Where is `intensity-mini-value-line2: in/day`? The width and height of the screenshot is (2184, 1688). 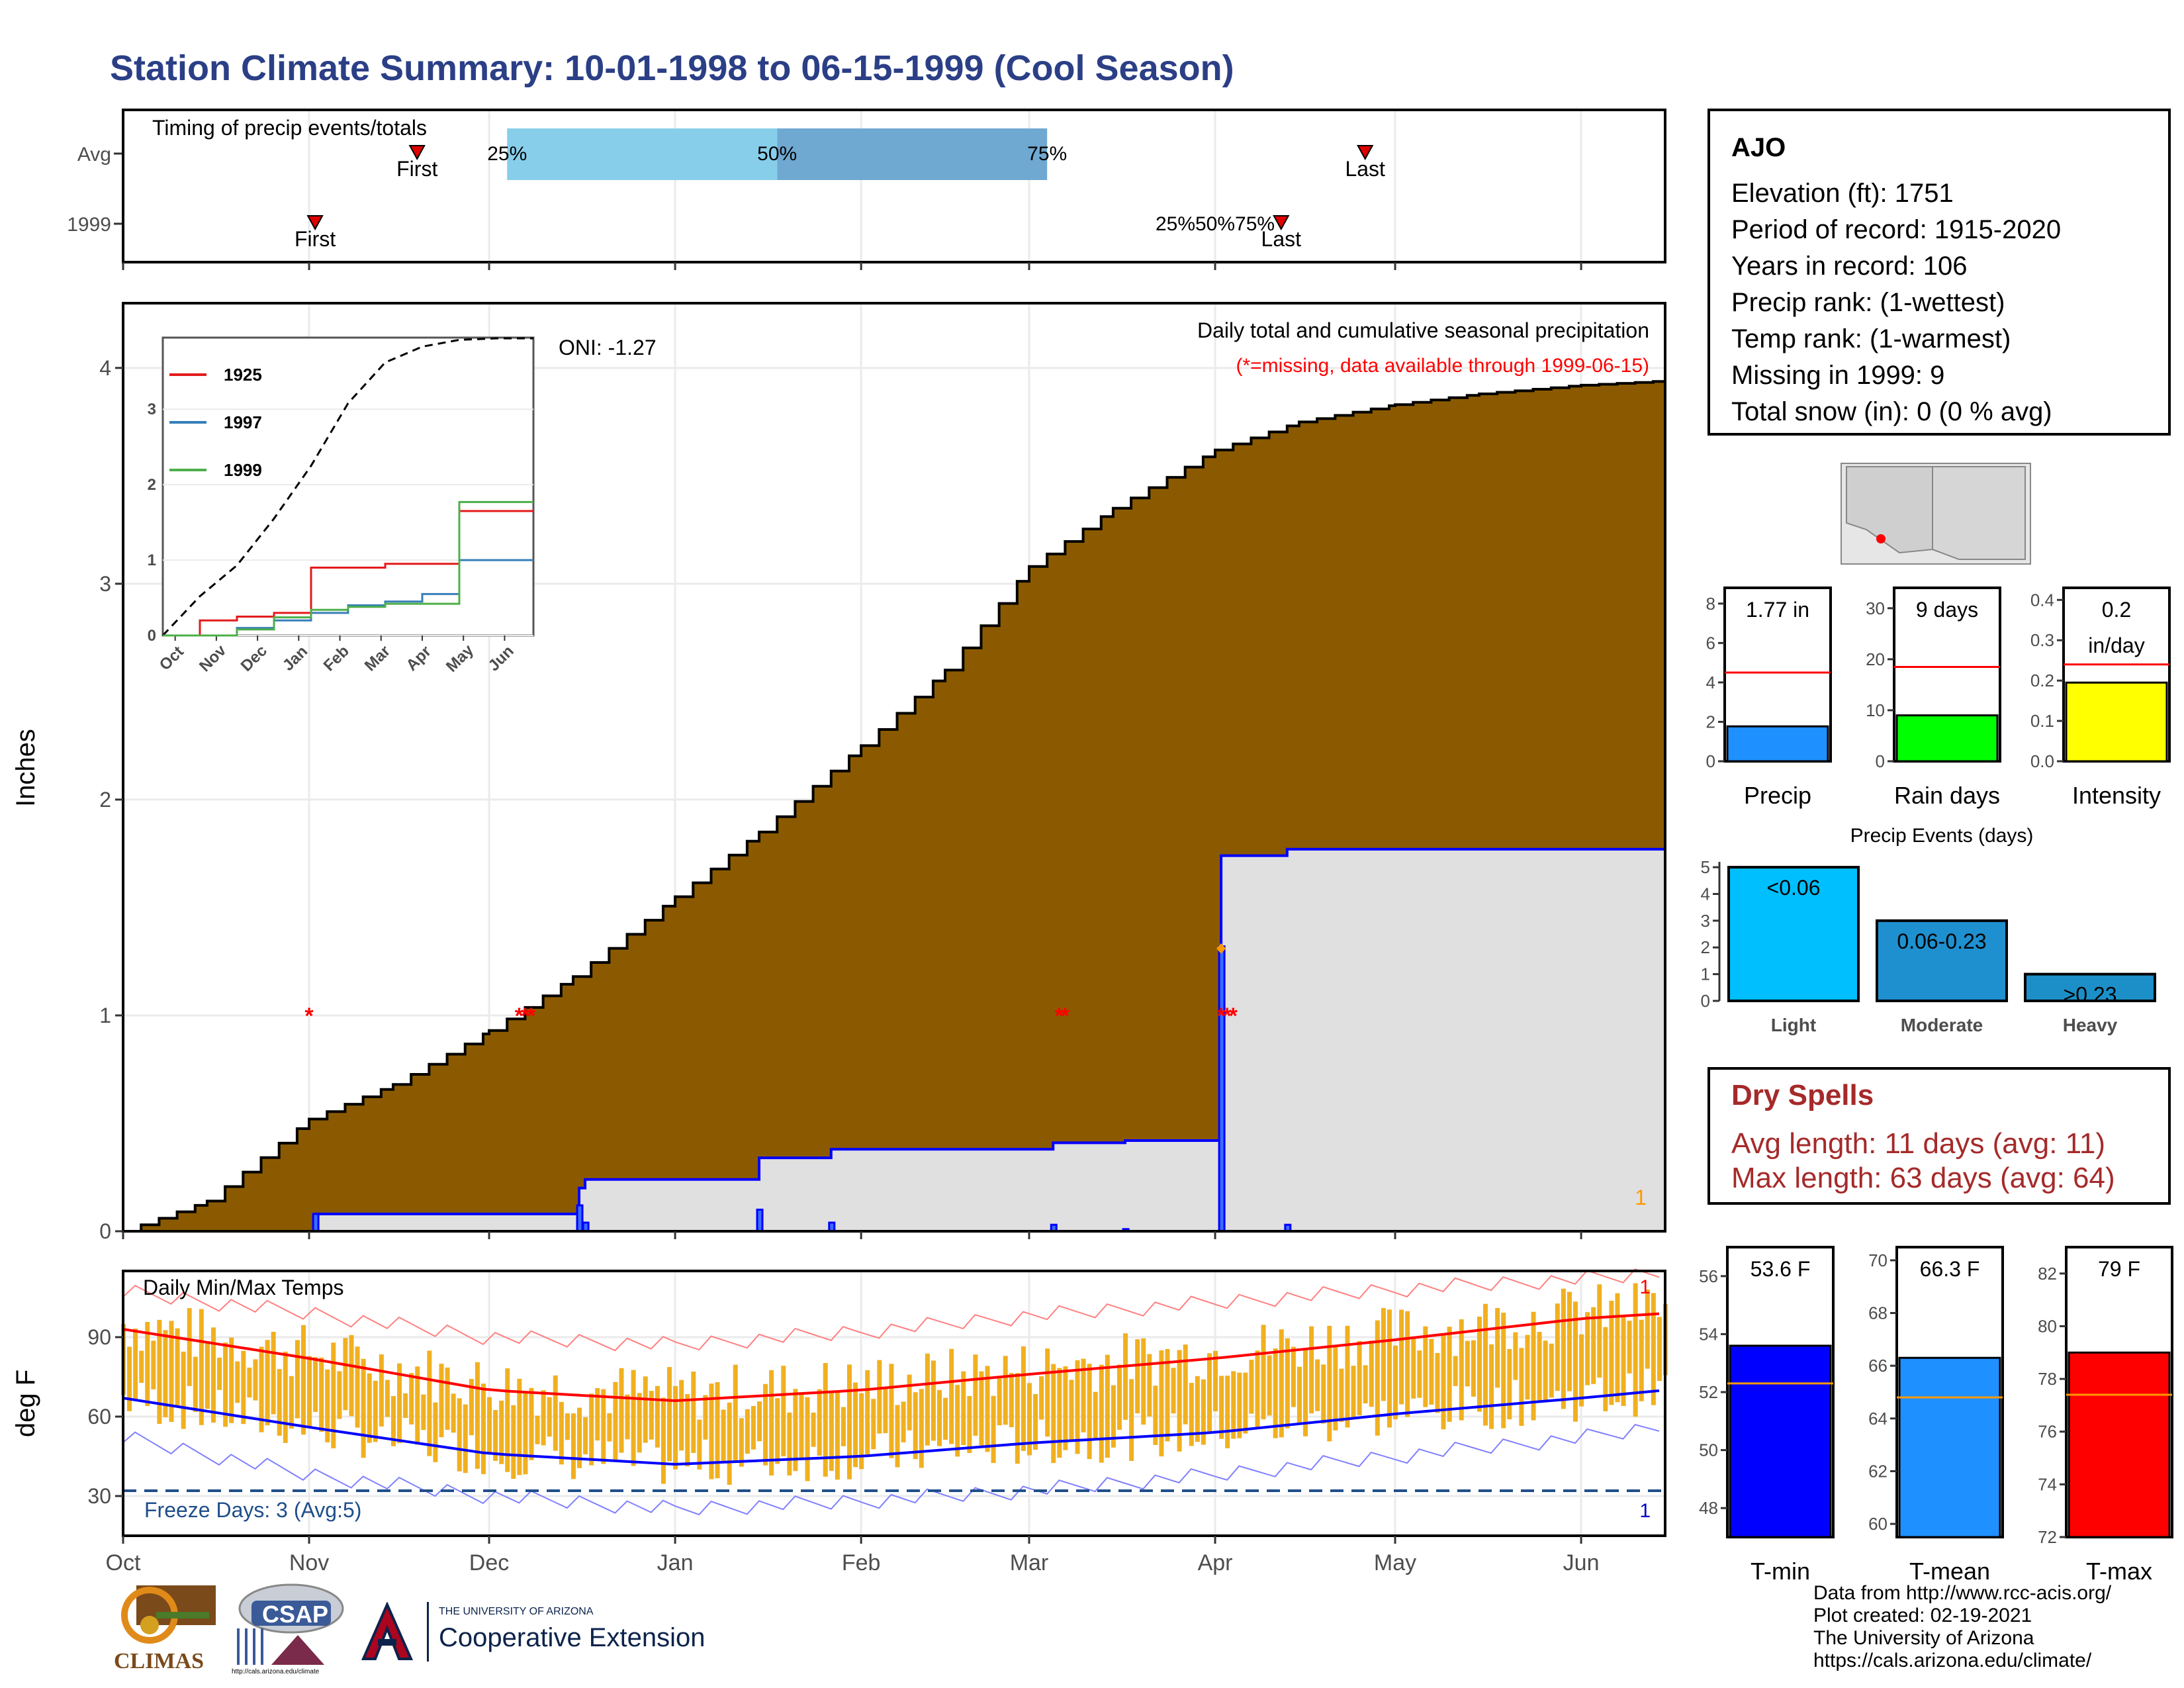
intensity-mini-value-line2: in/day is located at coordinates (2116, 645).